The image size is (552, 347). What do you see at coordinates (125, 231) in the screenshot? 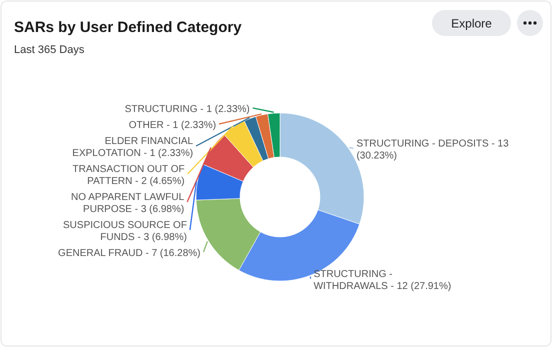
I see `slice-label: SUSPICIOUS SOURCE OF FUNDS - 3 (6.98%)` at bounding box center [125, 231].